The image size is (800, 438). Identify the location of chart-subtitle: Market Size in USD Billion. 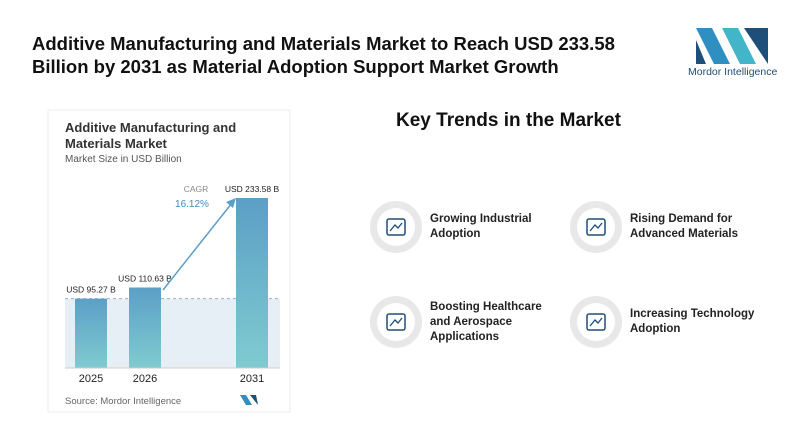
(123, 159).